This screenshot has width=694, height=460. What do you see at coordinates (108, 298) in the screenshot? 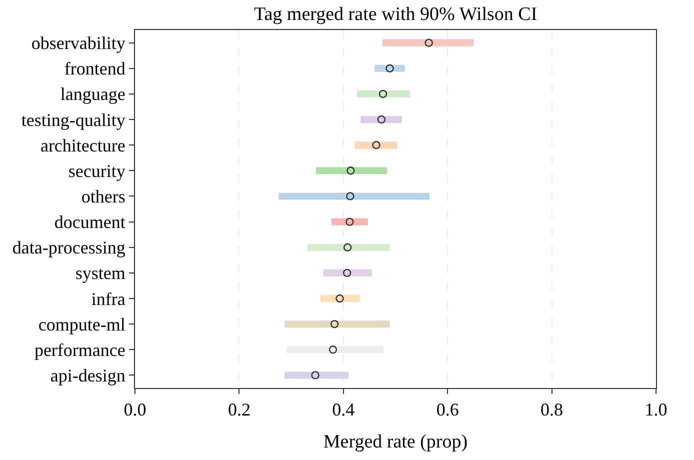
I see `y-tick-label: infra` at bounding box center [108, 298].